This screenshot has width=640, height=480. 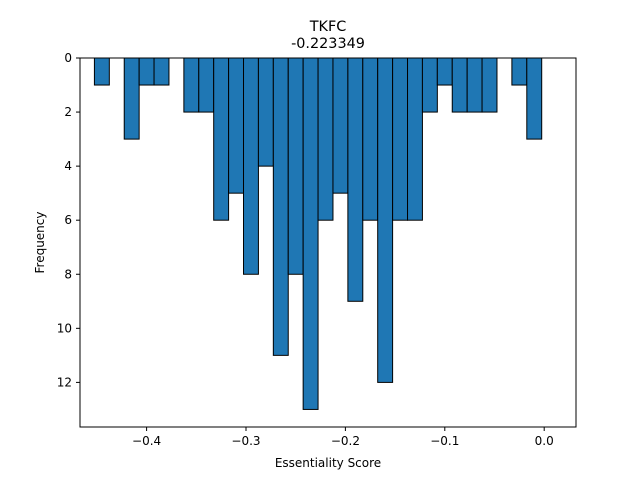 I want to click on chart-title: TKFC, so click(x=328, y=27).